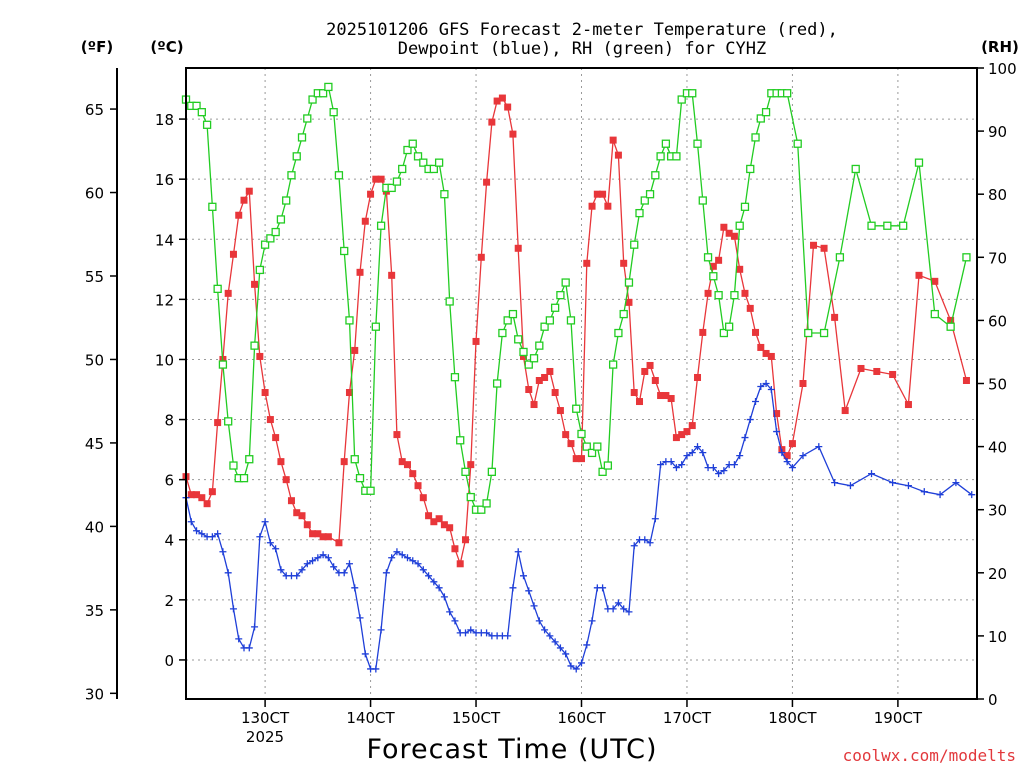 This screenshot has width=1024, height=768. Describe the element at coordinates (164, 240) in the screenshot. I see `celsius-tick-label: 14` at that location.